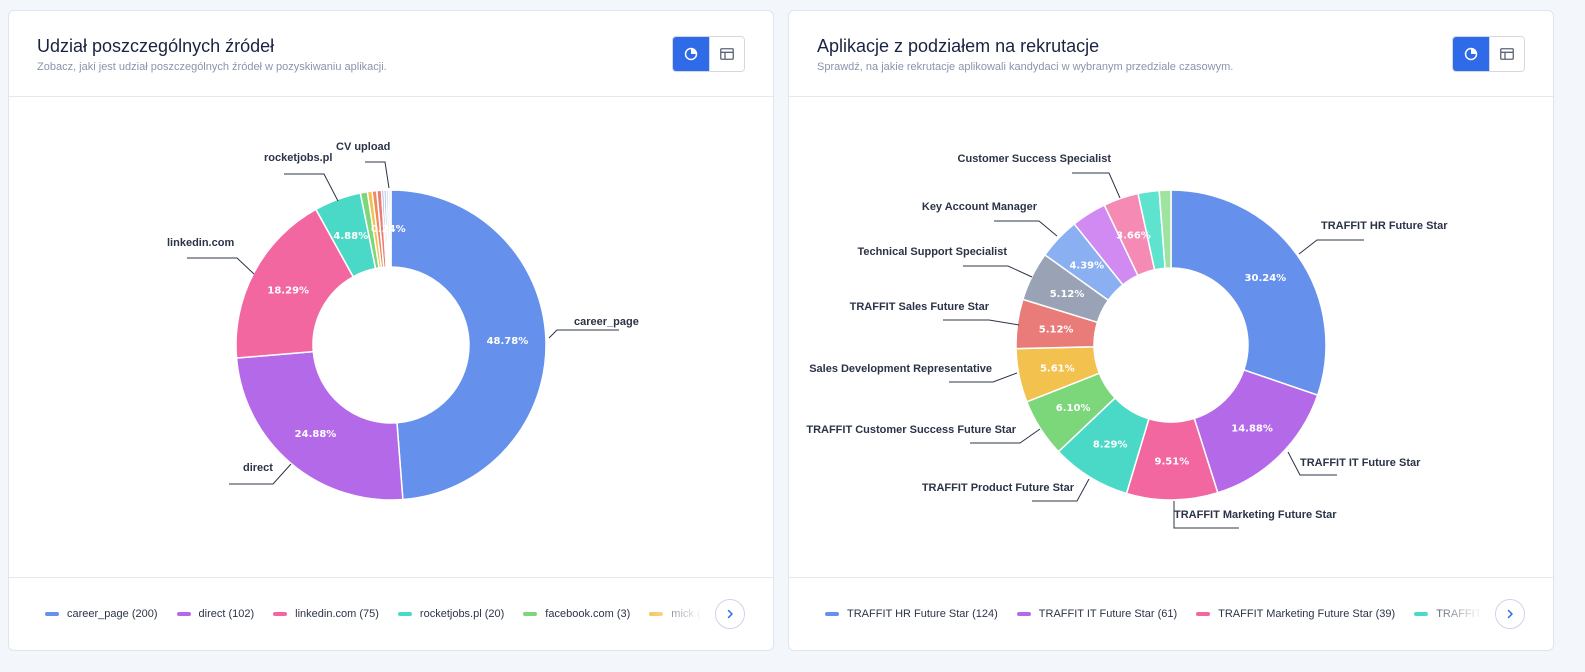 This screenshot has height=672, width=1585. Describe the element at coordinates (980, 207) in the screenshot. I see `callout-label: Key Account Manager` at that location.